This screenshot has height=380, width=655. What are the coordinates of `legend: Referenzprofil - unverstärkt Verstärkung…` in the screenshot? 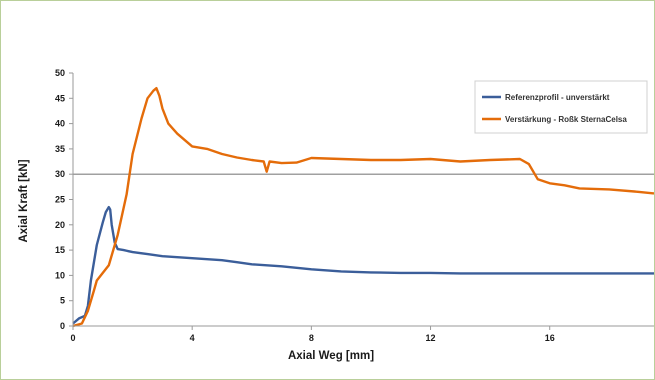 It's located at (561, 107).